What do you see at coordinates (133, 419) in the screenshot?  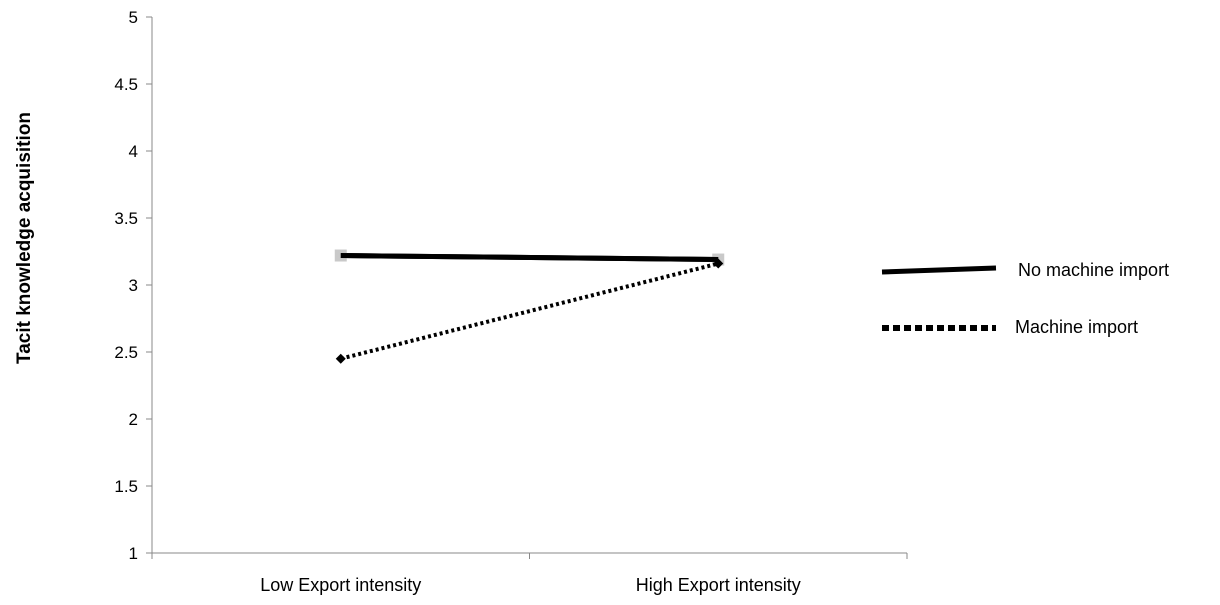 I see `y-tick-label: 2` at bounding box center [133, 419].